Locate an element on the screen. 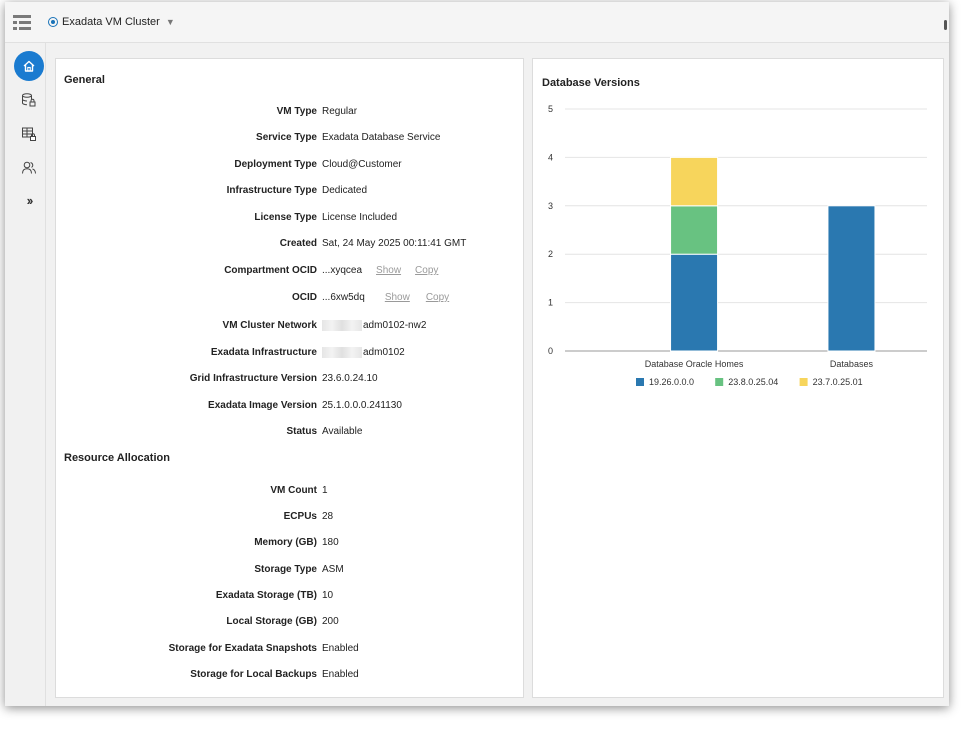 This screenshot has width=974, height=729. field-row: Storage Type ASM is located at coordinates (289, 571).